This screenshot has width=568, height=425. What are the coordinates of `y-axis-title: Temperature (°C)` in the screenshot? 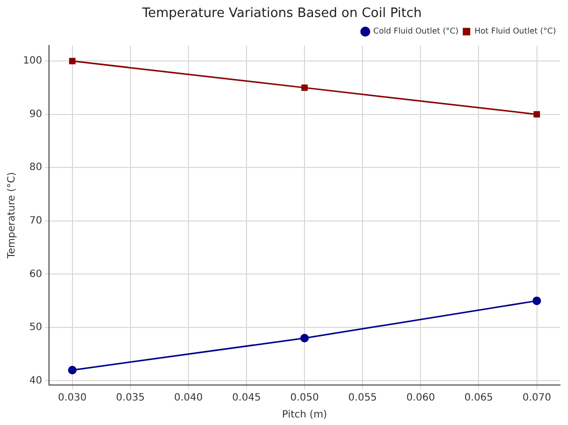 It's located at (12, 216).